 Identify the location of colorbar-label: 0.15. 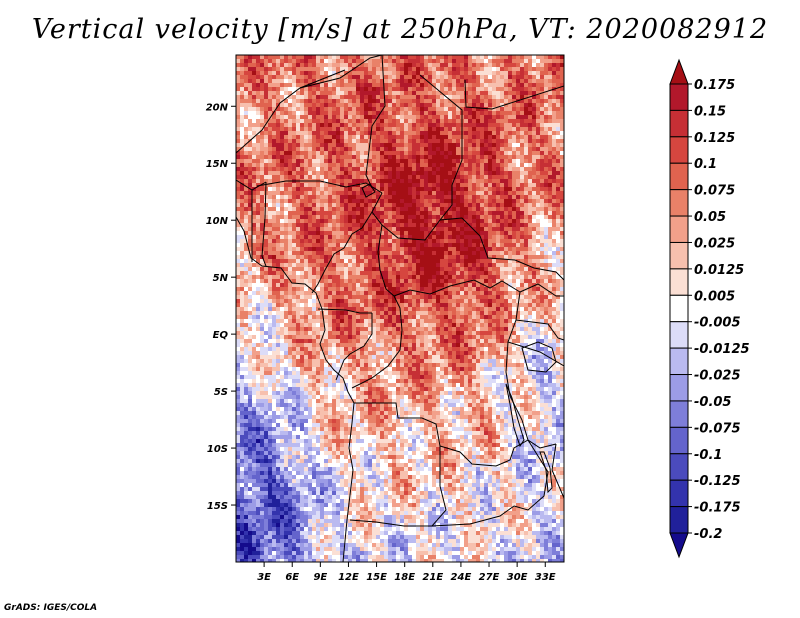
(710, 111).